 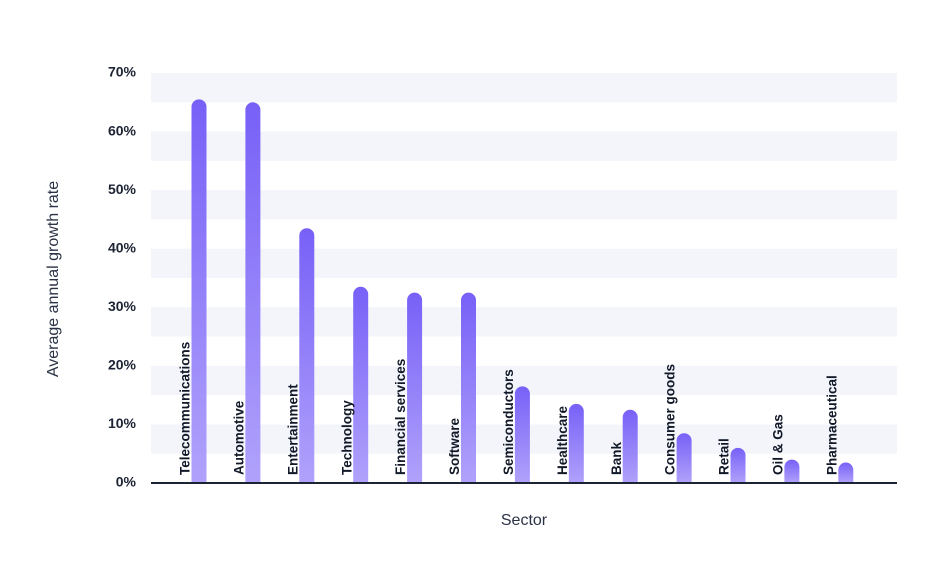 What do you see at coordinates (777, 444) in the screenshot?
I see `category-label: Oil & Gas` at bounding box center [777, 444].